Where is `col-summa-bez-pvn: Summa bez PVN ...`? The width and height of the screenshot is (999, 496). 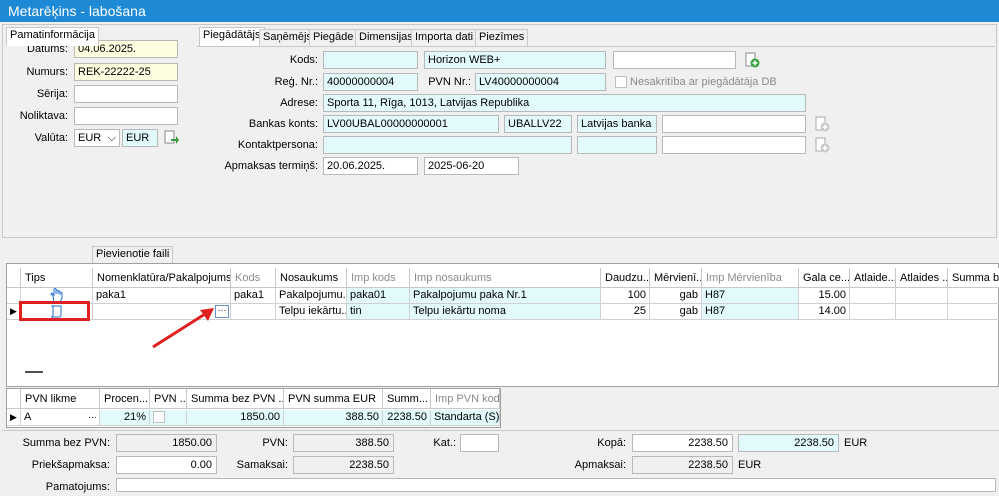
col-summa-bez-pvn: Summa bez PVN ... is located at coordinates (235, 399).